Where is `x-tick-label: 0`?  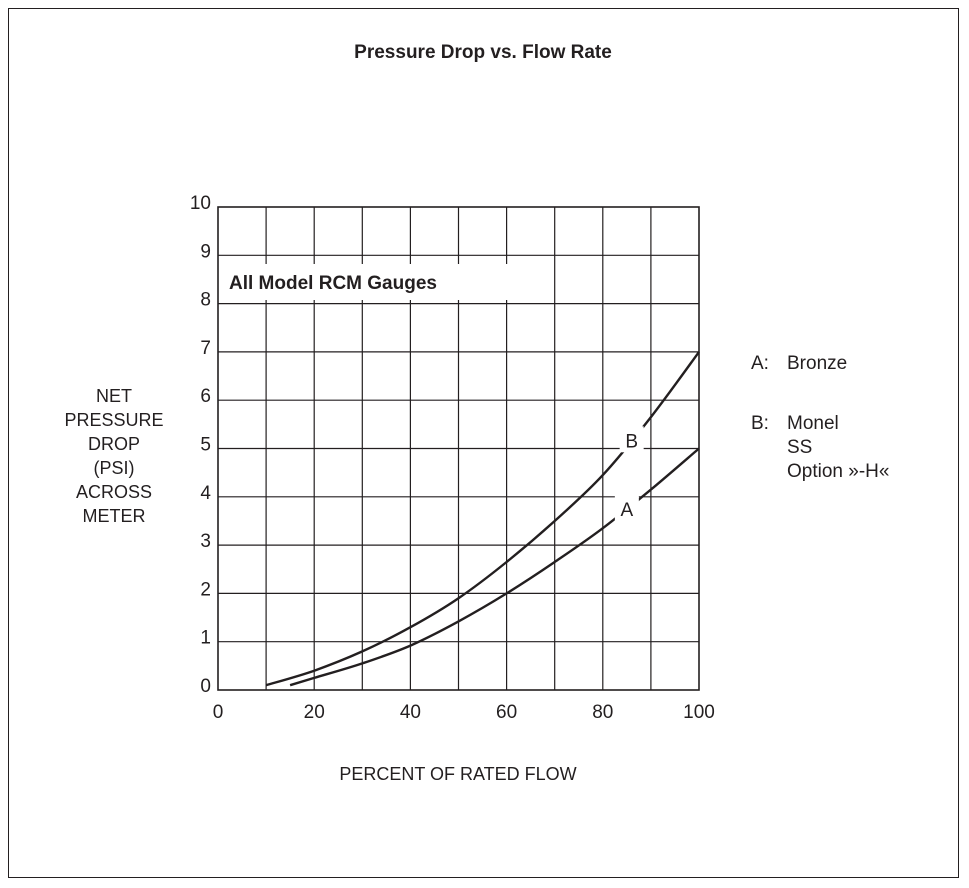
x-tick-label: 0 is located at coordinates (218, 712).